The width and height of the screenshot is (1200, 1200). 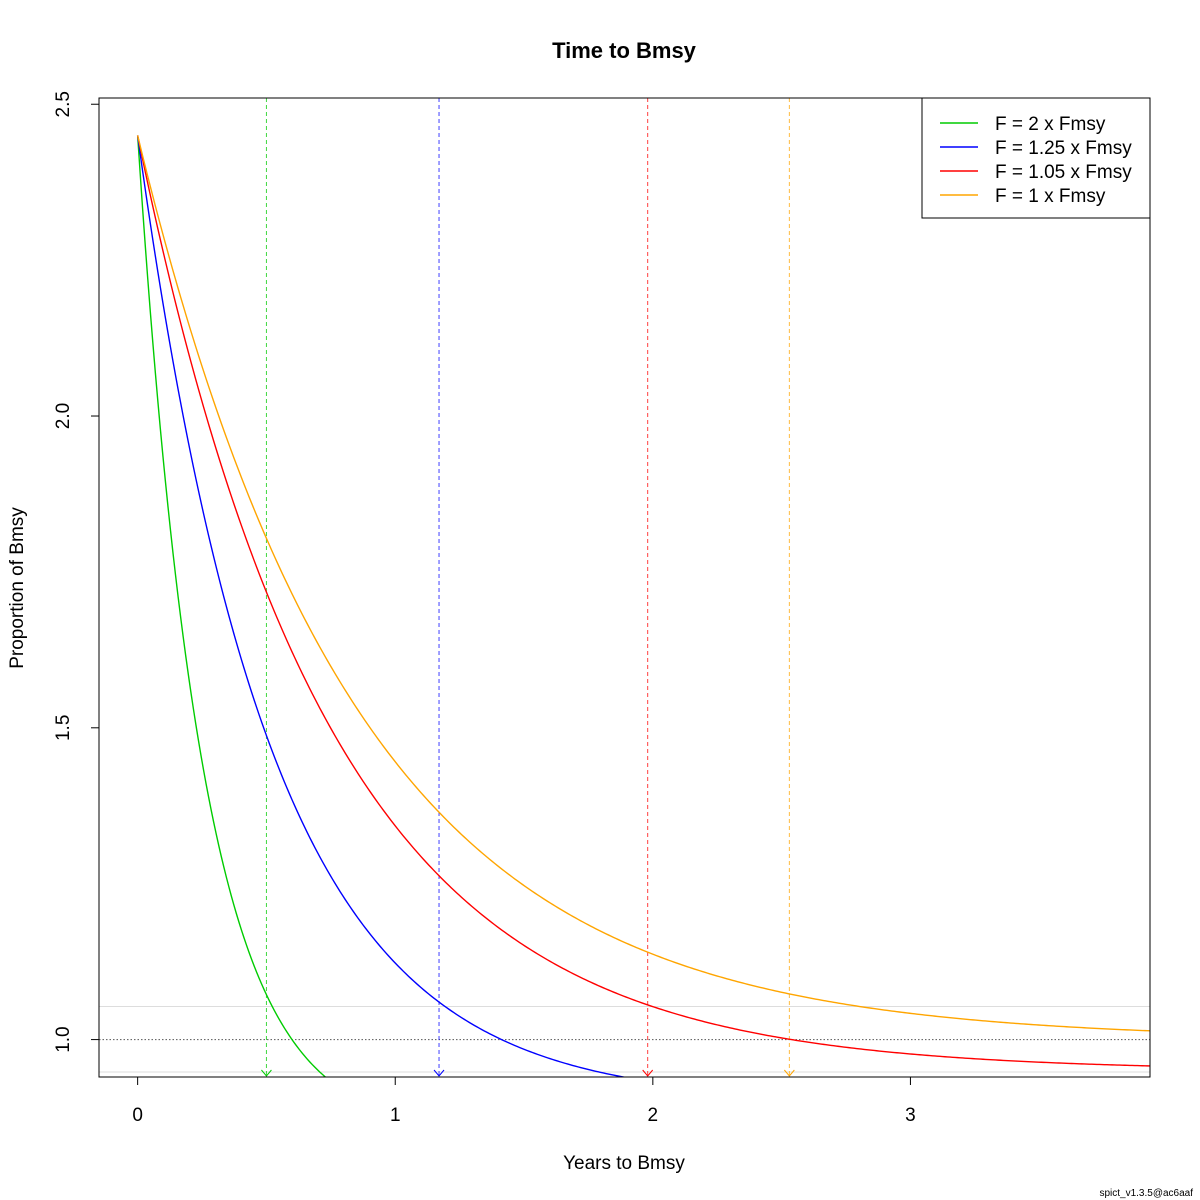 What do you see at coordinates (1146, 1193) in the screenshot?
I see `footnote: spict_v1.3.5@ac6aaf` at bounding box center [1146, 1193].